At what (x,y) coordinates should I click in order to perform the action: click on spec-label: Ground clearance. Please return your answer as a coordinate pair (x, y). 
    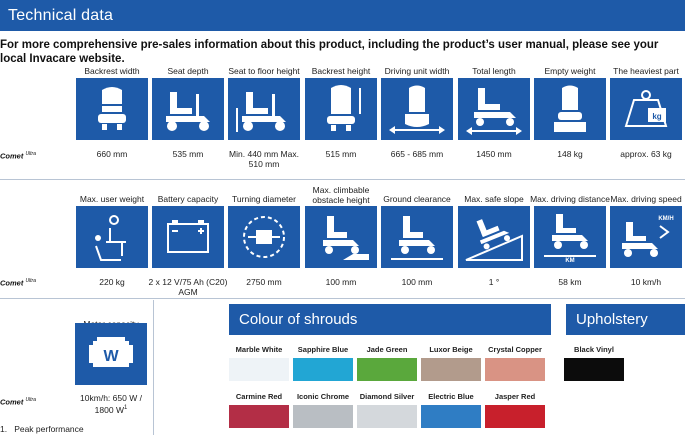
    Looking at the image, I should click on (417, 199).